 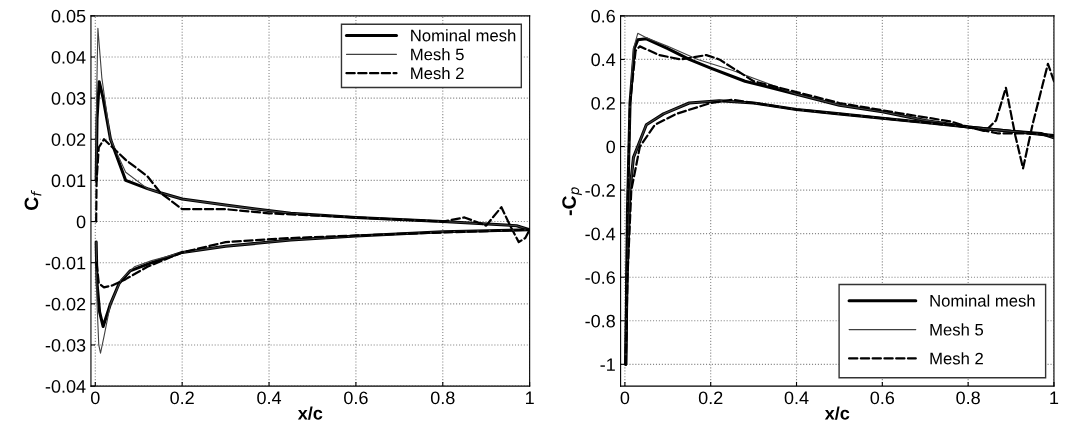 I want to click on y-tick-label: 0.02, so click(x=68, y=139).